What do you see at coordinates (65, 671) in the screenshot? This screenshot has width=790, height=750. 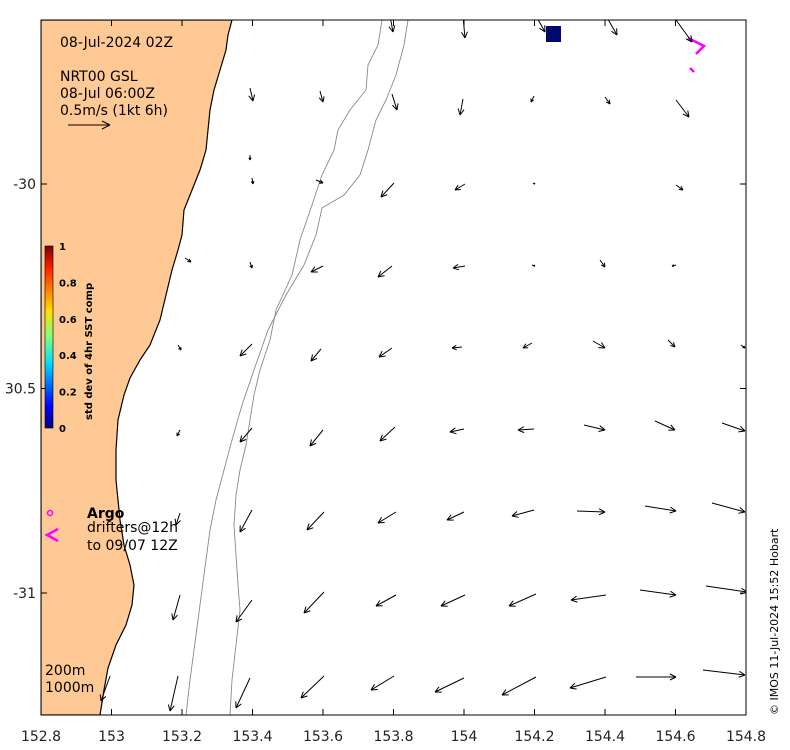 I see `isobath-200m-label: 200m` at bounding box center [65, 671].